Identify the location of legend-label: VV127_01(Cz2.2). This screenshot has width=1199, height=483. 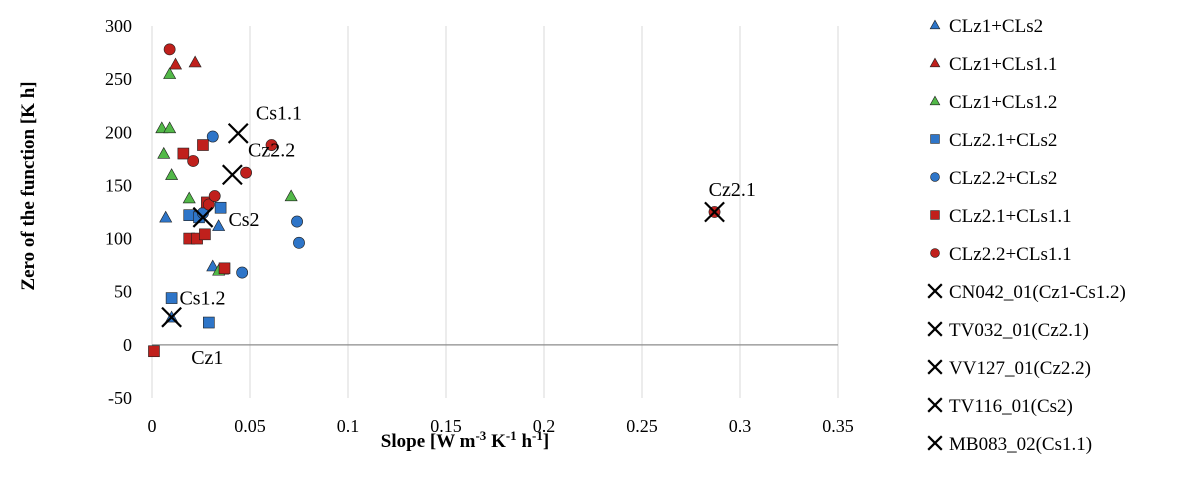
(1020, 368).